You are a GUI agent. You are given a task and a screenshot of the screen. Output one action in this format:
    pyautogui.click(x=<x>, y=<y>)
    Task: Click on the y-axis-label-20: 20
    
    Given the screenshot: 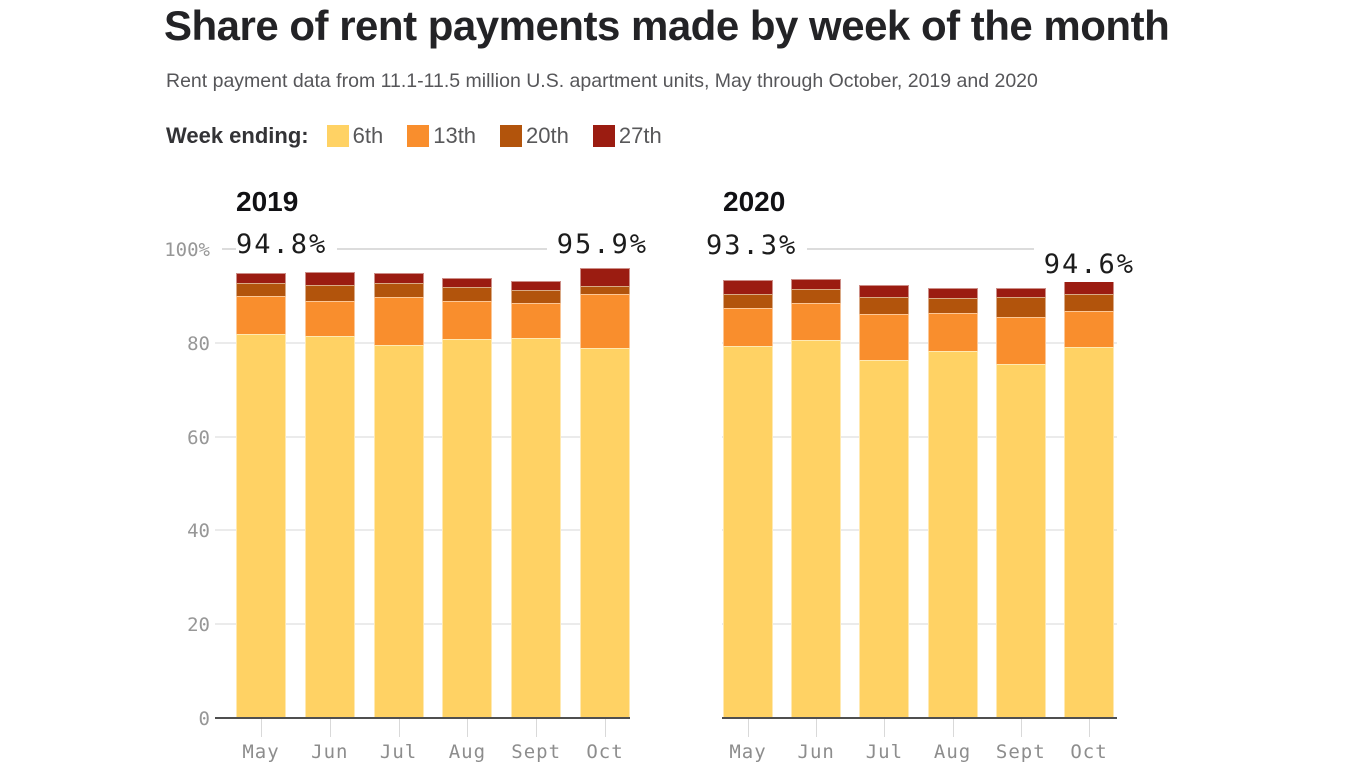 What is the action you would take?
    pyautogui.click(x=198, y=625)
    